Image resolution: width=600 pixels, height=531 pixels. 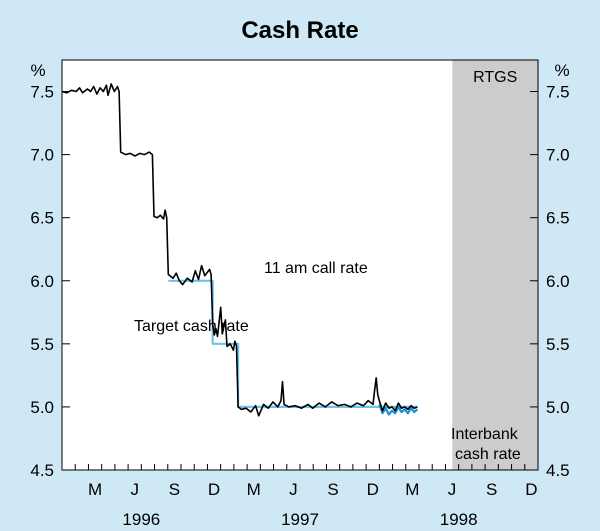 I want to click on y-tick-label-left: 6.5, so click(x=42, y=218).